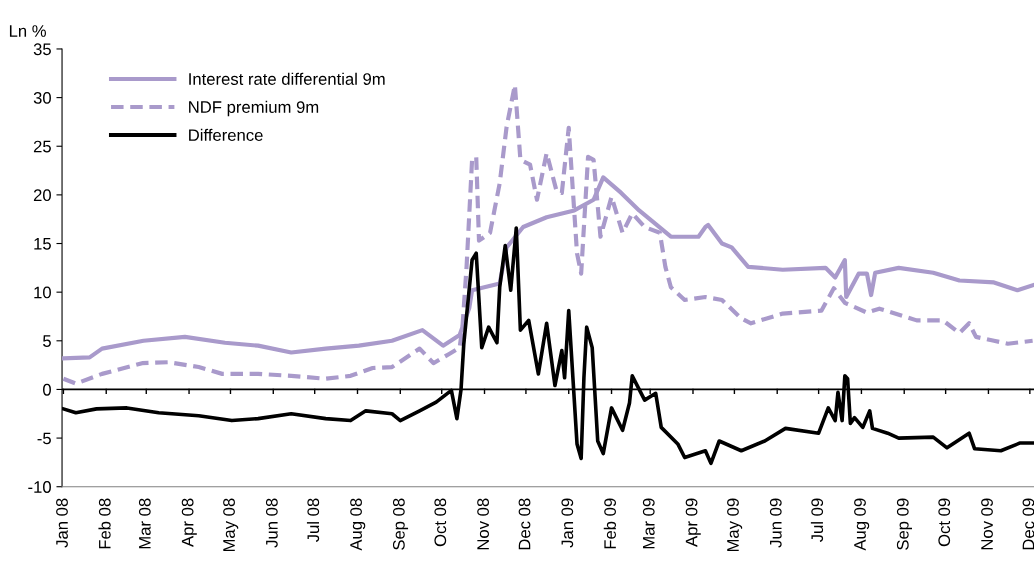 Image resolution: width=1034 pixels, height=576 pixels. I want to click on y-tick-label: -5, so click(44, 438).